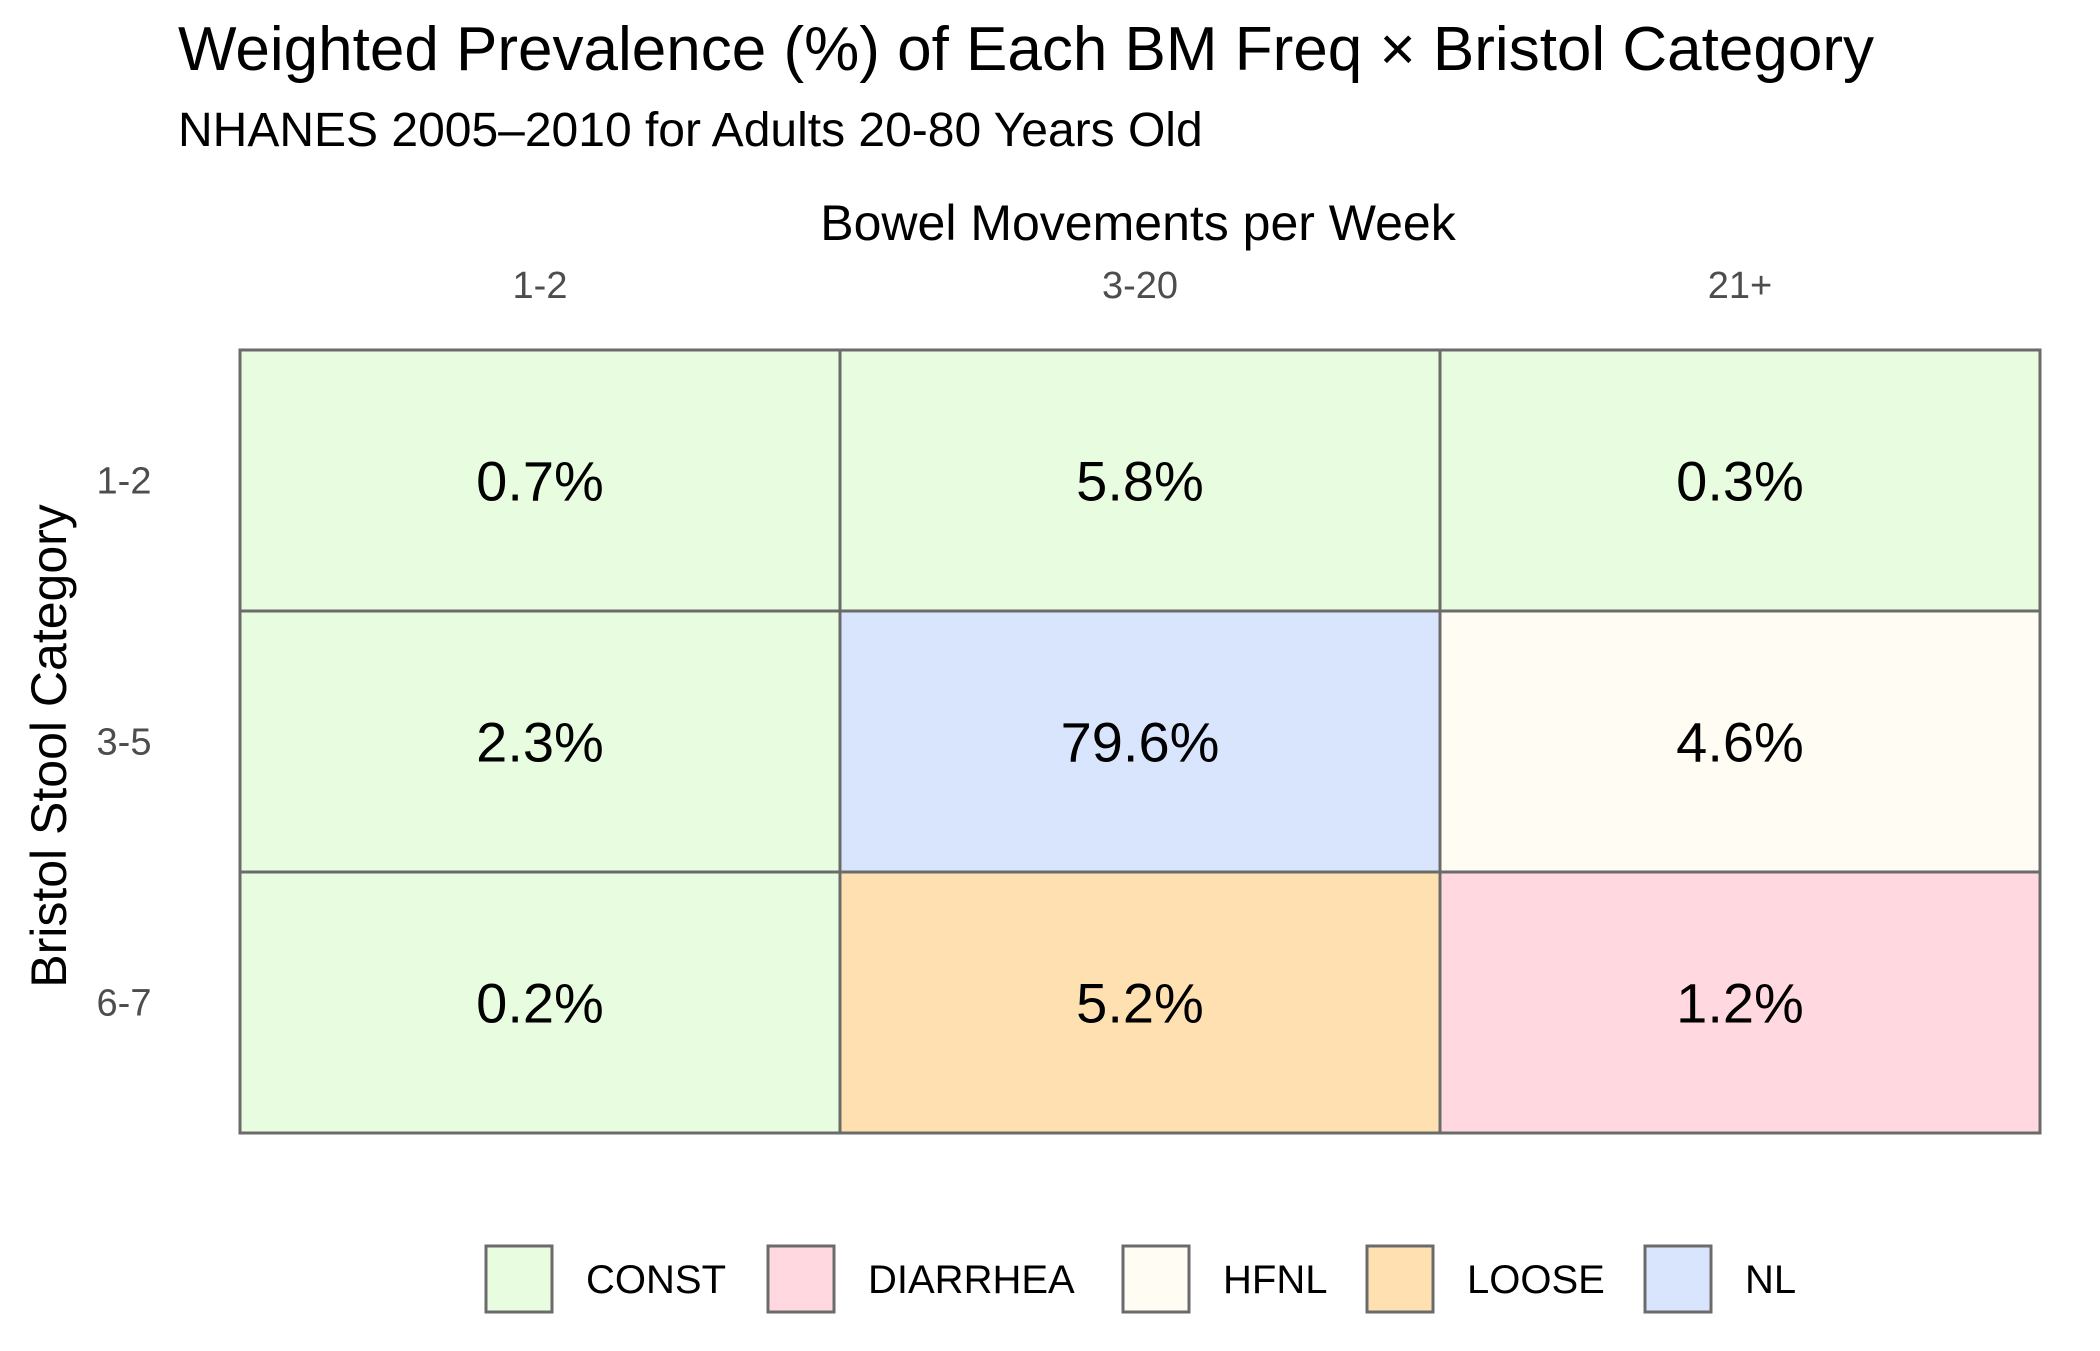 Image resolution: width=2100 pixels, height=1351 pixels. Describe the element at coordinates (1770, 1280) in the screenshot. I see `legend-label: NL` at that location.